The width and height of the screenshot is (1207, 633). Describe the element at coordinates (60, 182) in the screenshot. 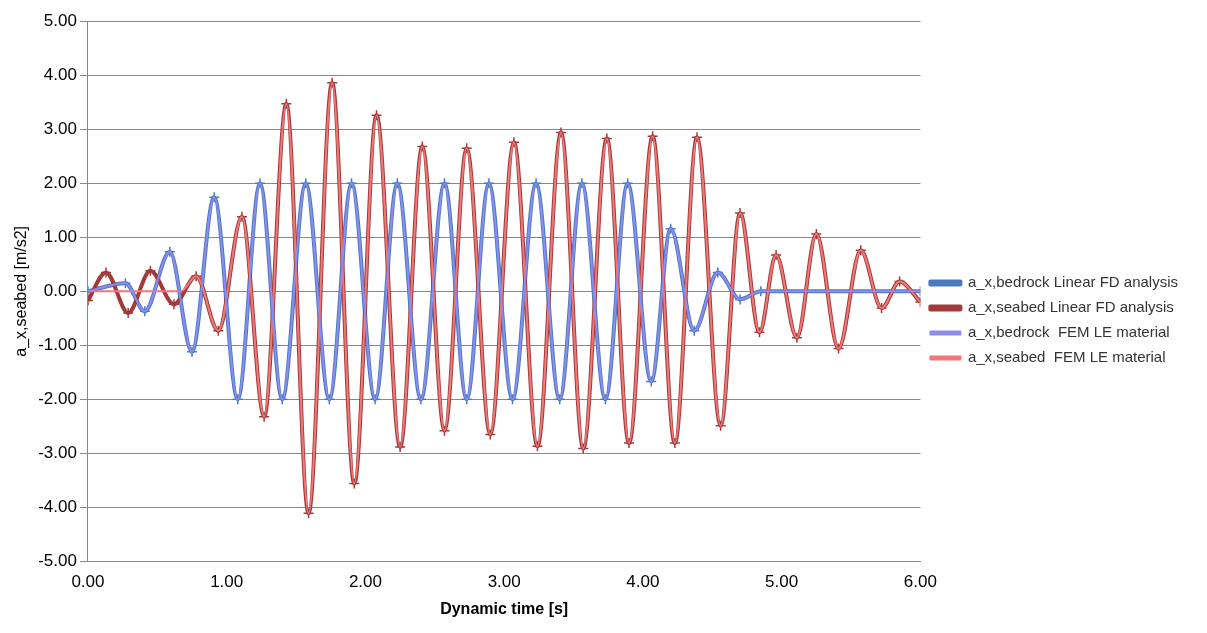

I see `y-tick-label: 2.00` at that location.